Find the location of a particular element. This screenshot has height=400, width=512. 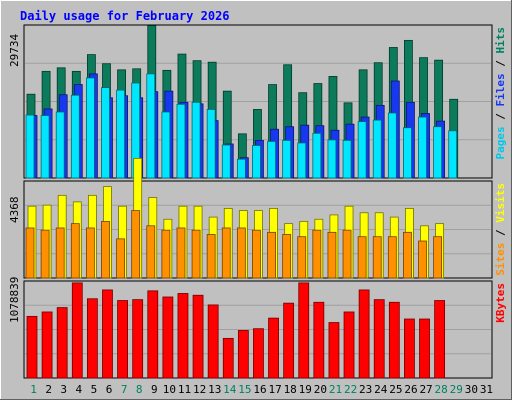

day-label-5: 5 is located at coordinates (94, 389).